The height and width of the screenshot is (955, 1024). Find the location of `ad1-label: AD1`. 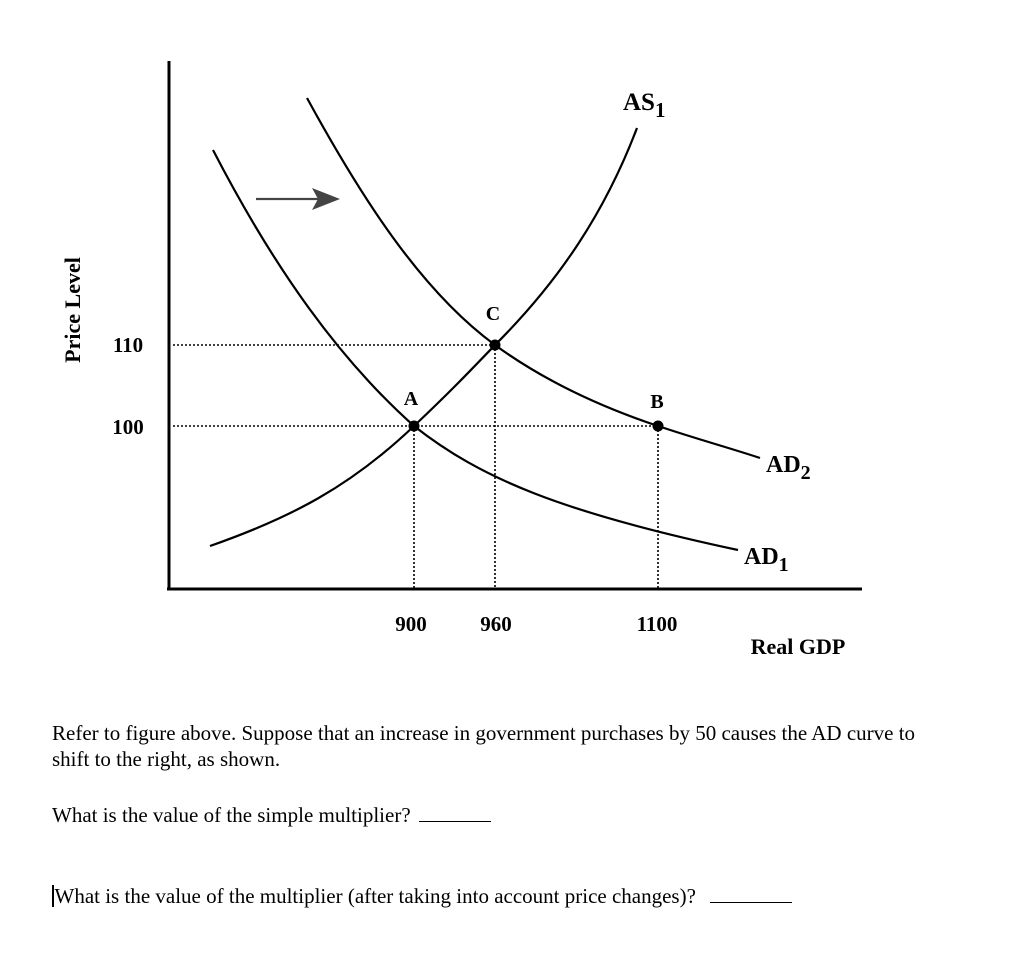

ad1-label: AD1 is located at coordinates (766, 560).